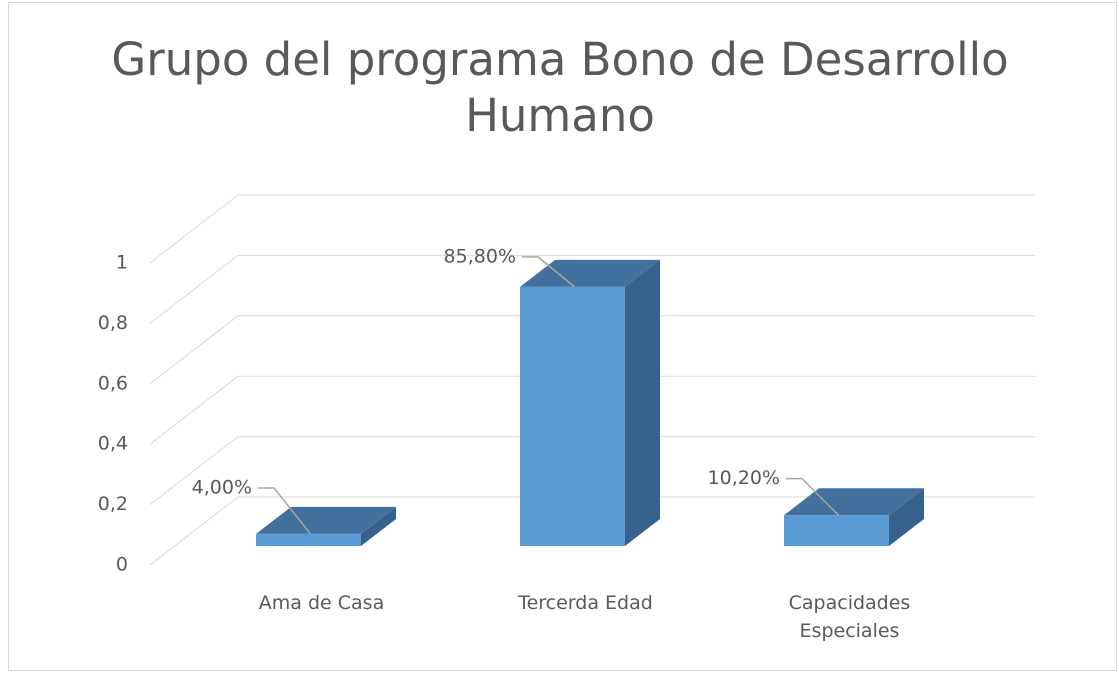 The width and height of the screenshot is (1119, 673). Describe the element at coordinates (122, 565) in the screenshot. I see `y-tick-label: 0` at that location.